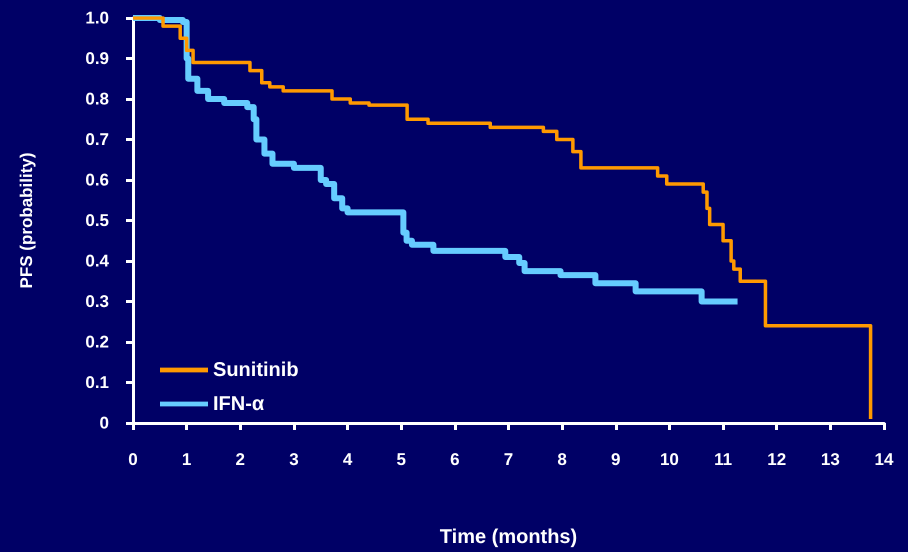 The height and width of the screenshot is (552, 908). Describe the element at coordinates (256, 370) in the screenshot. I see `legend-label: Sunitinib` at that location.